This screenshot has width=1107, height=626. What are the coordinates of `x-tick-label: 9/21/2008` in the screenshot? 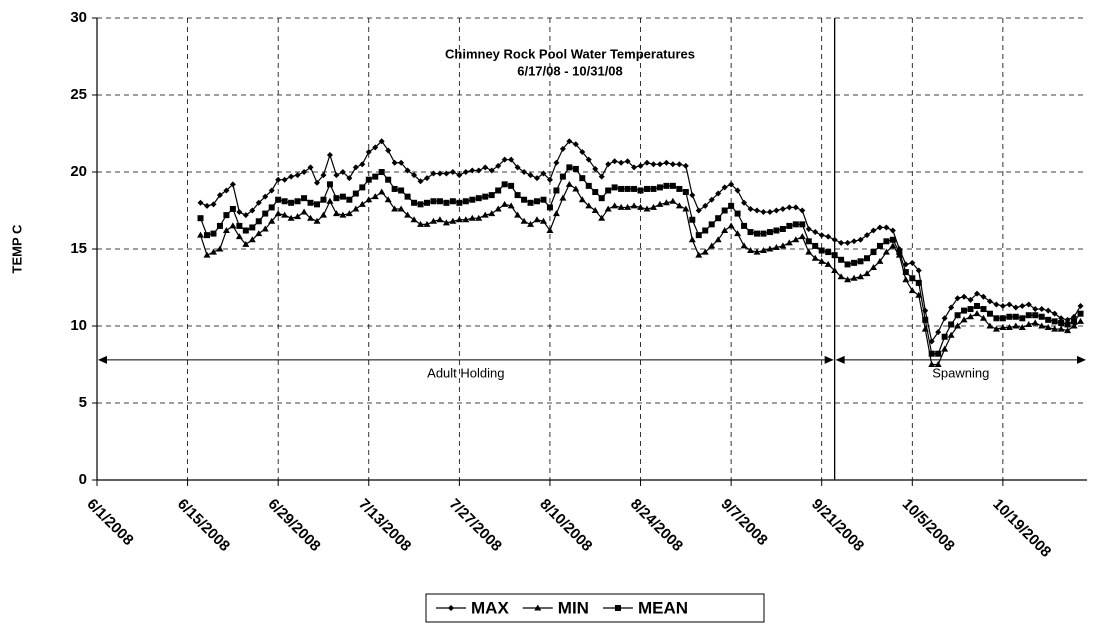 It's located at (837, 525).